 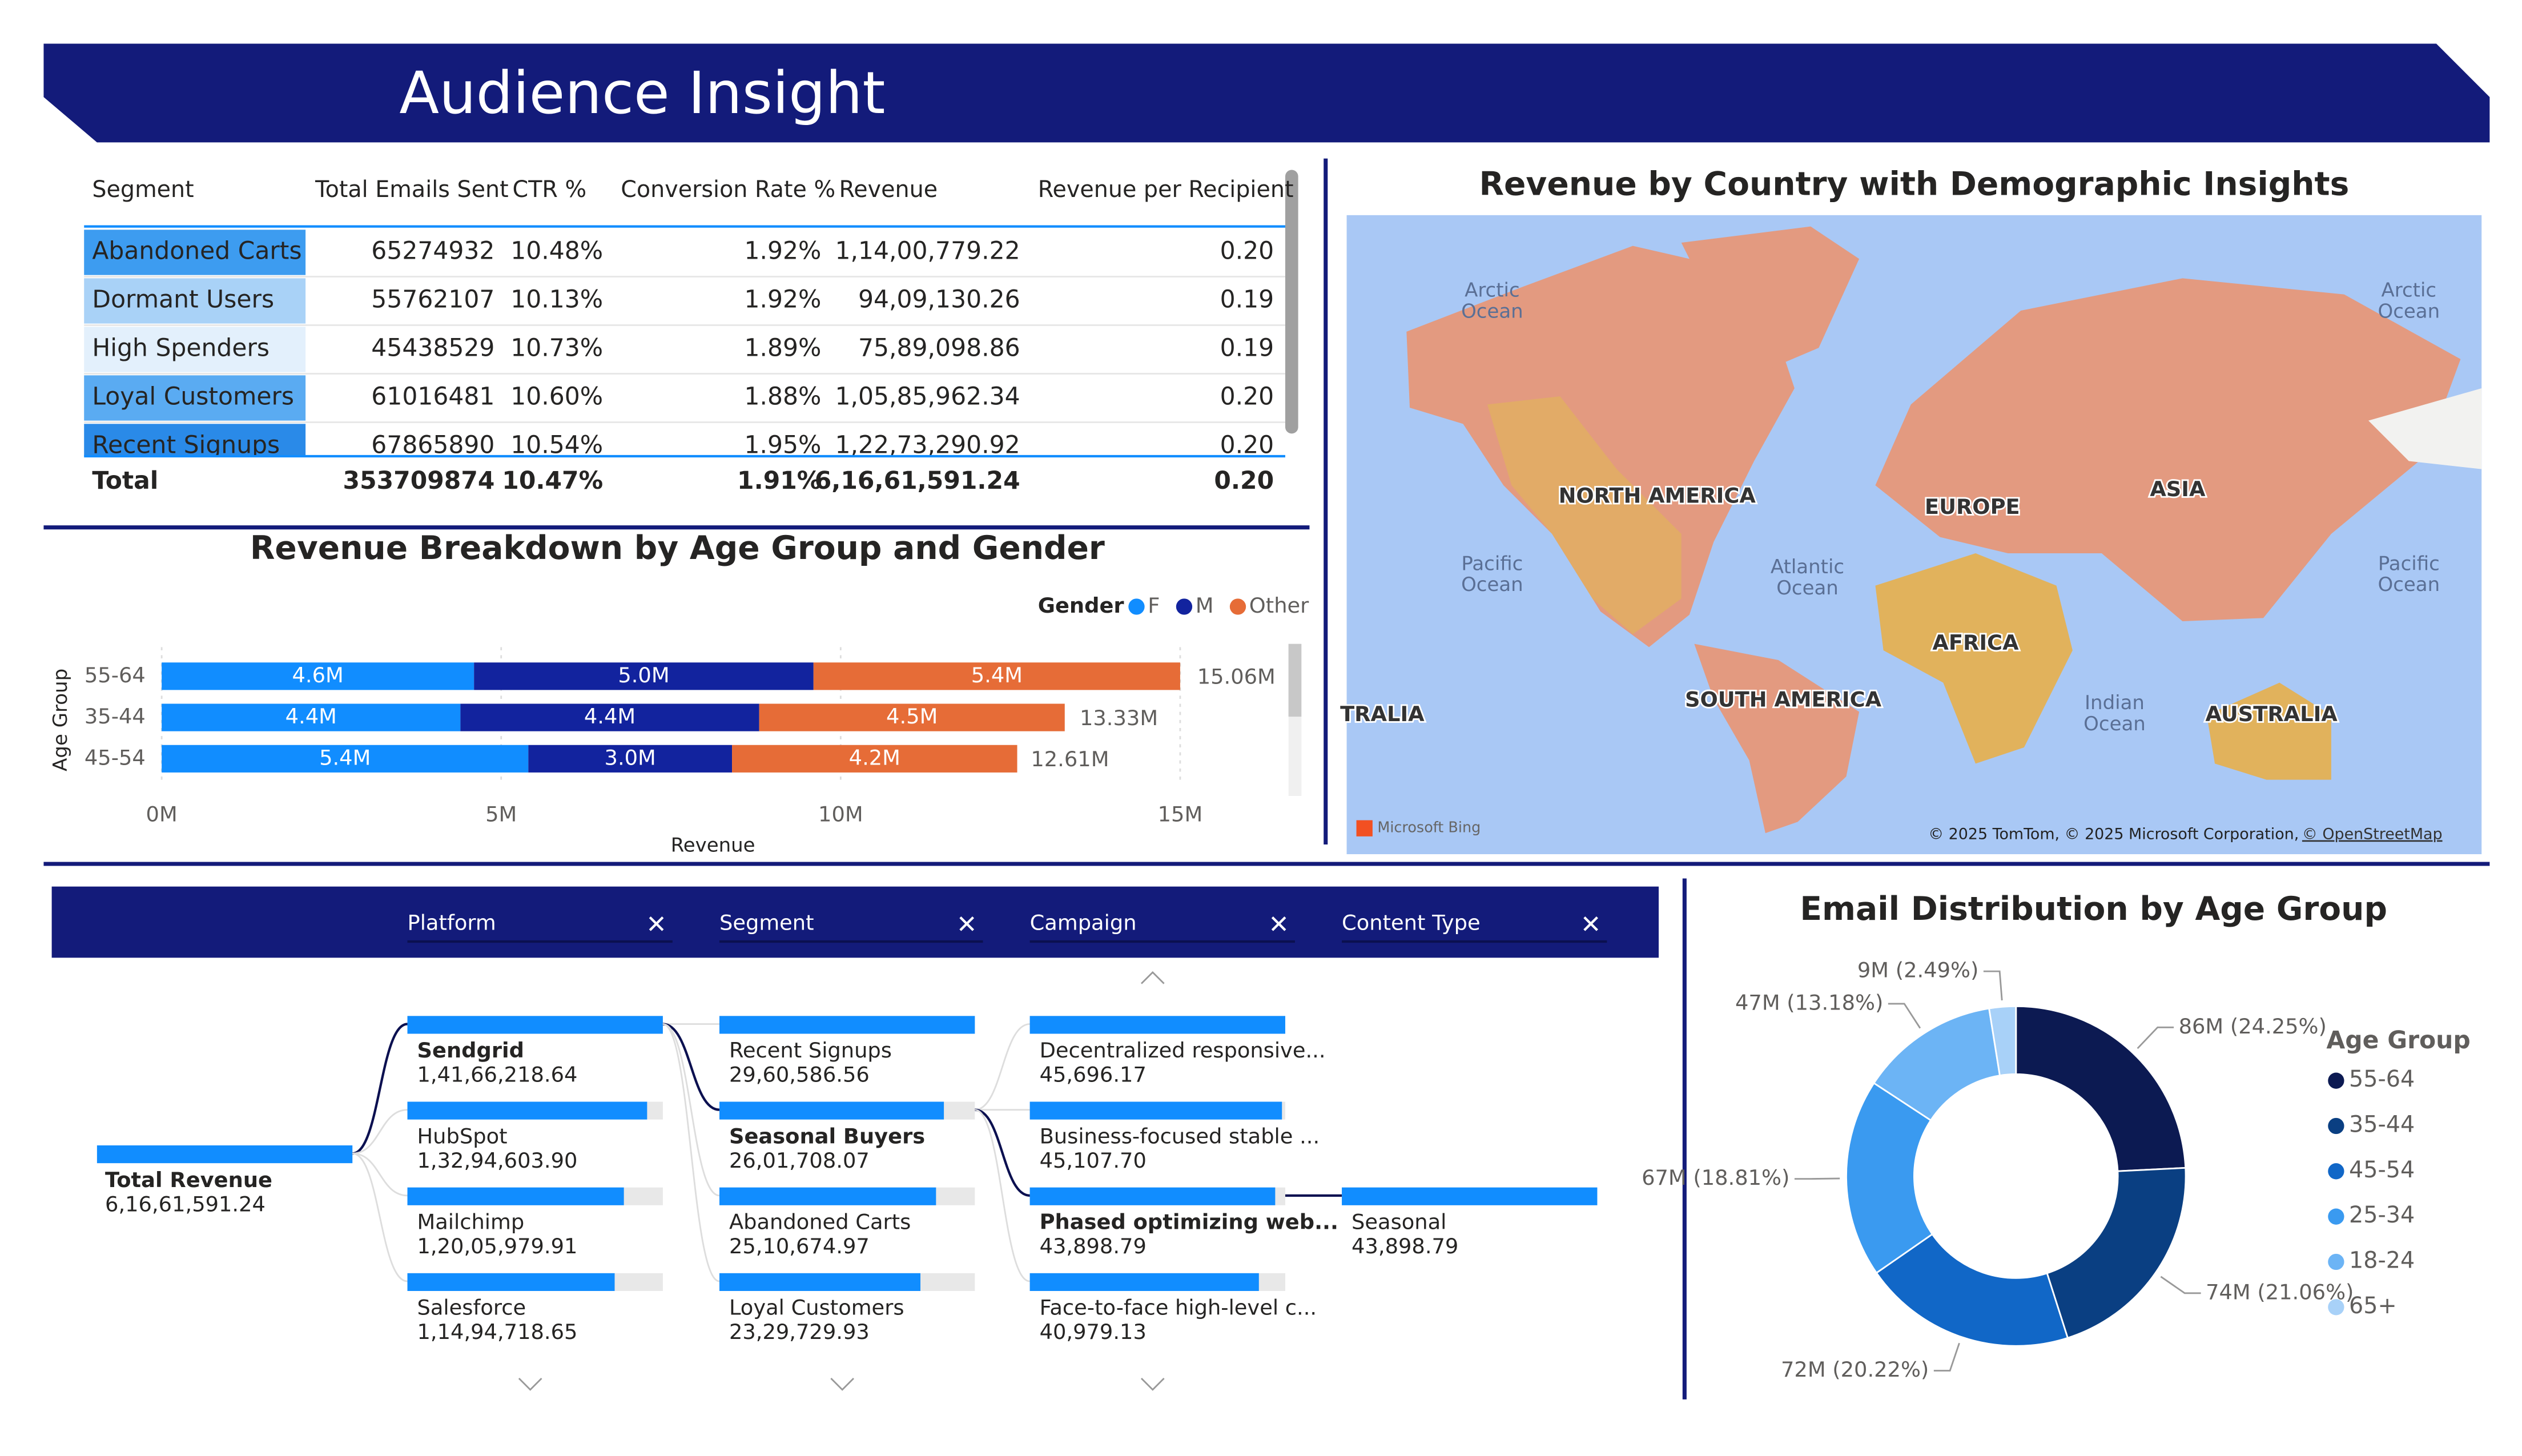 What do you see at coordinates (1657, 495) in the screenshot?
I see `region-label: NORTH AMERICA` at bounding box center [1657, 495].